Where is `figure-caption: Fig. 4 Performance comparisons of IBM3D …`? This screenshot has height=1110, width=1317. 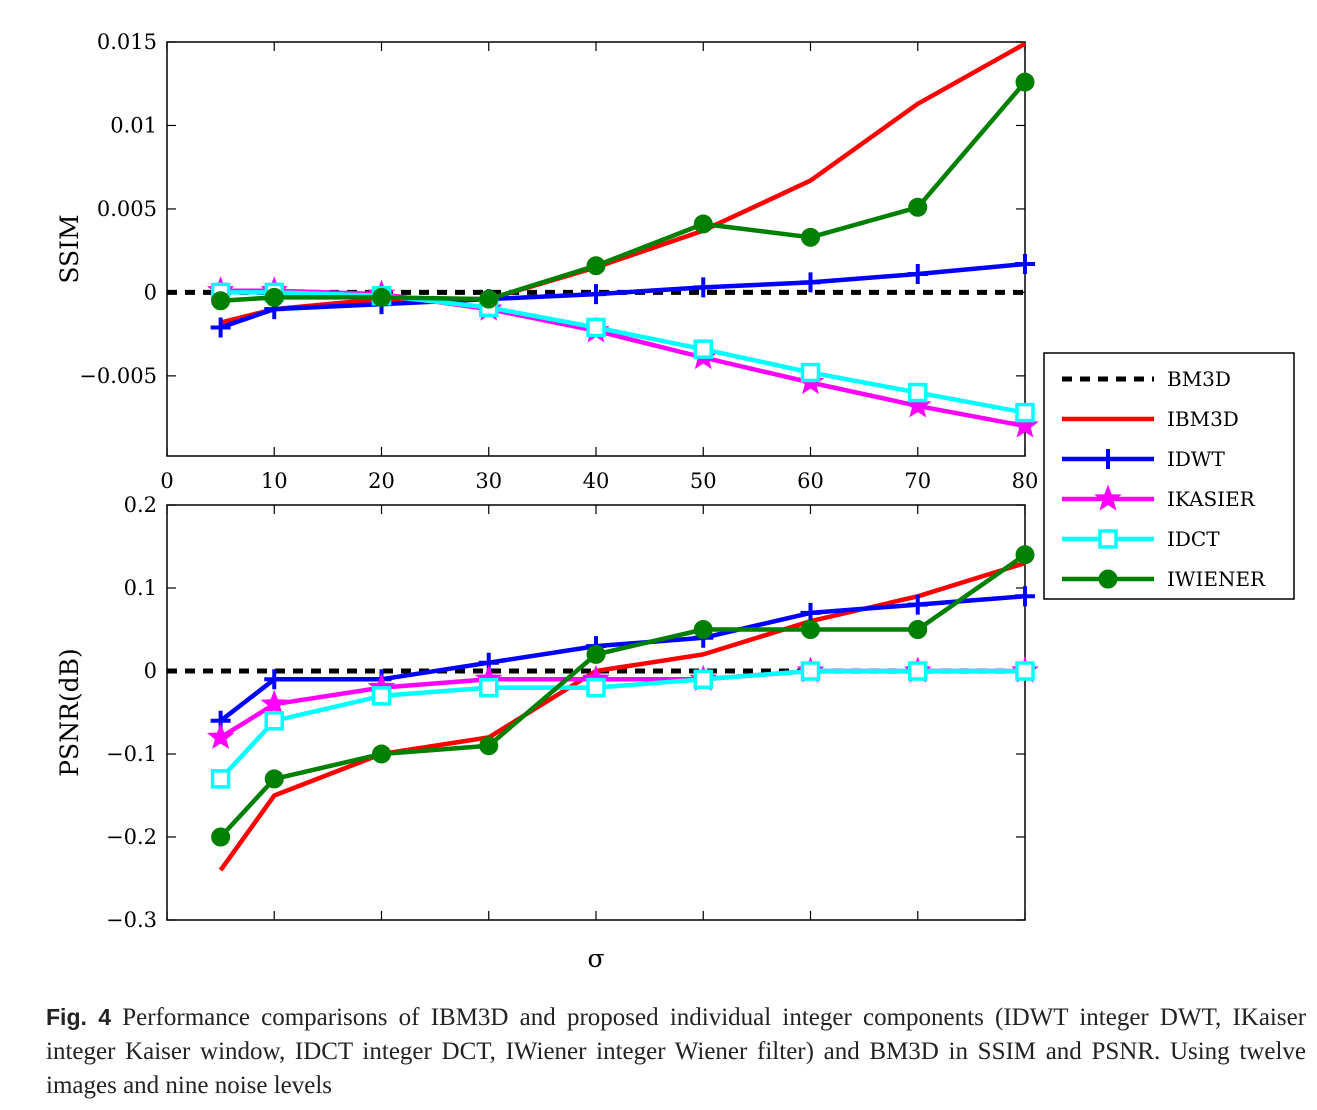
figure-caption: Fig. 4 Performance comparisons of IBM3D … is located at coordinates (676, 1051).